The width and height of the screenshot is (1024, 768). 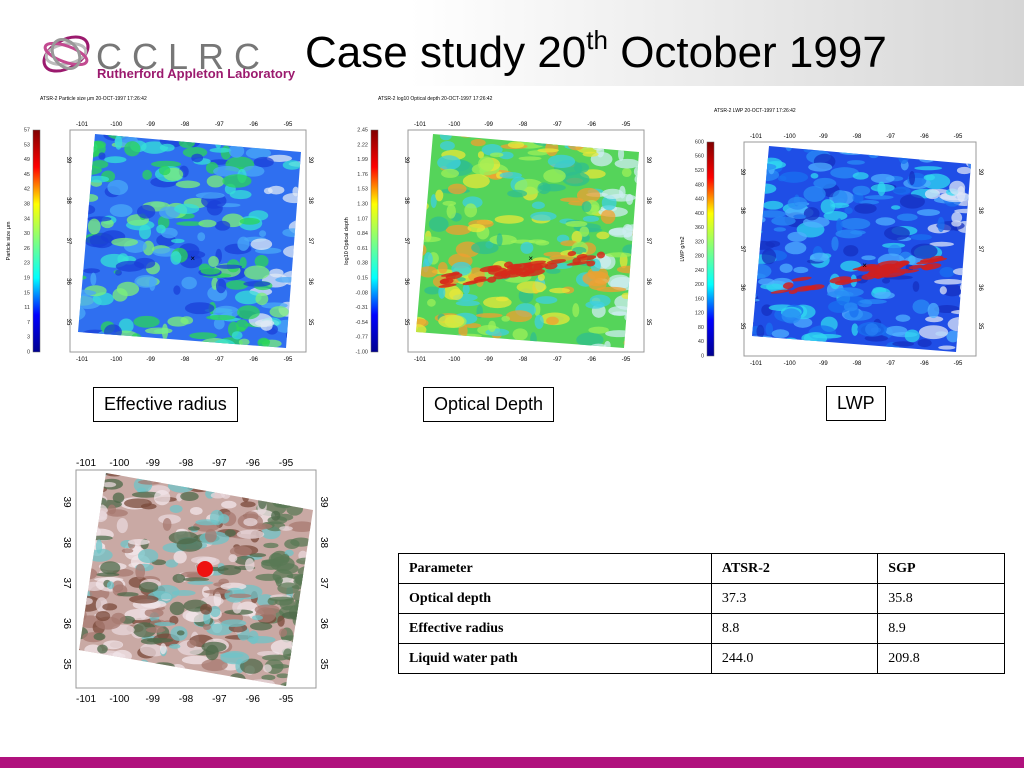 I want to click on colorbar-tick-label: 480, so click(x=699, y=185).